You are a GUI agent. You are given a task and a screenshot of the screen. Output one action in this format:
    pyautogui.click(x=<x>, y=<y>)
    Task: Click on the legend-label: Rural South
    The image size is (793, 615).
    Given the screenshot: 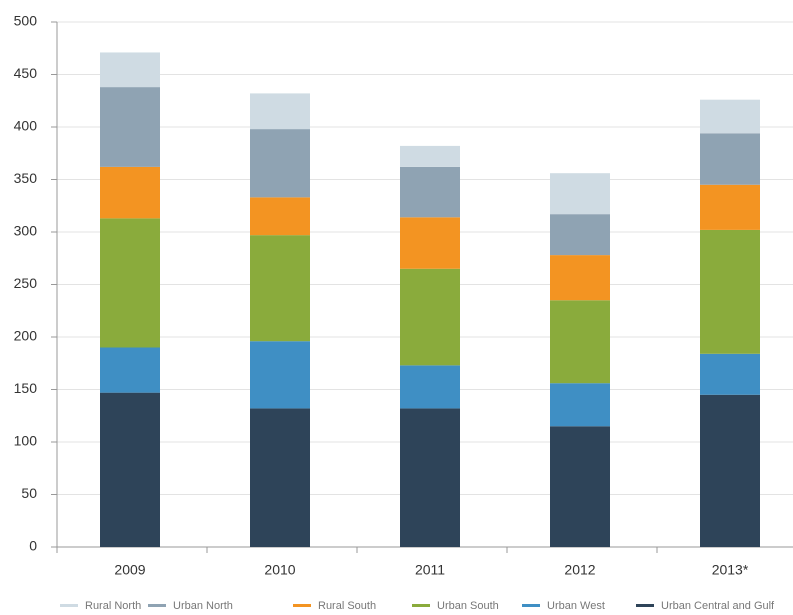 What is the action you would take?
    pyautogui.click(x=347, y=606)
    